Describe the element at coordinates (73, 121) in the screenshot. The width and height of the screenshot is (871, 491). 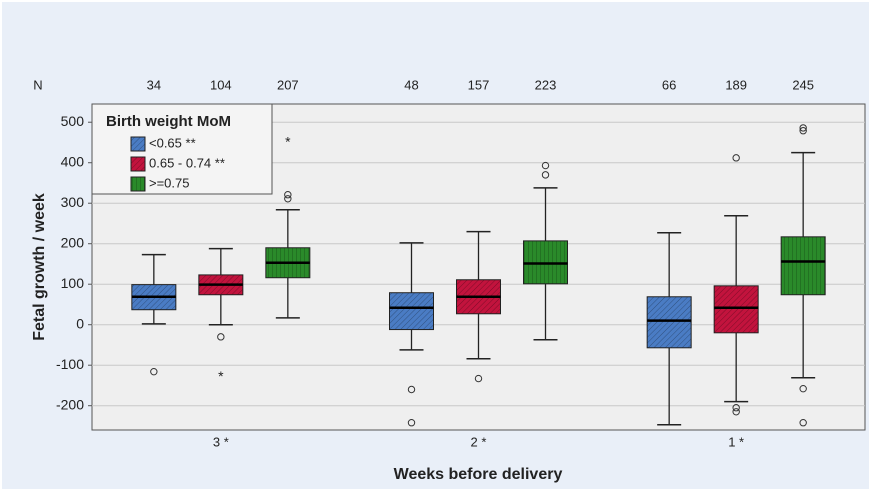
I see `y-tick-label: 500` at that location.